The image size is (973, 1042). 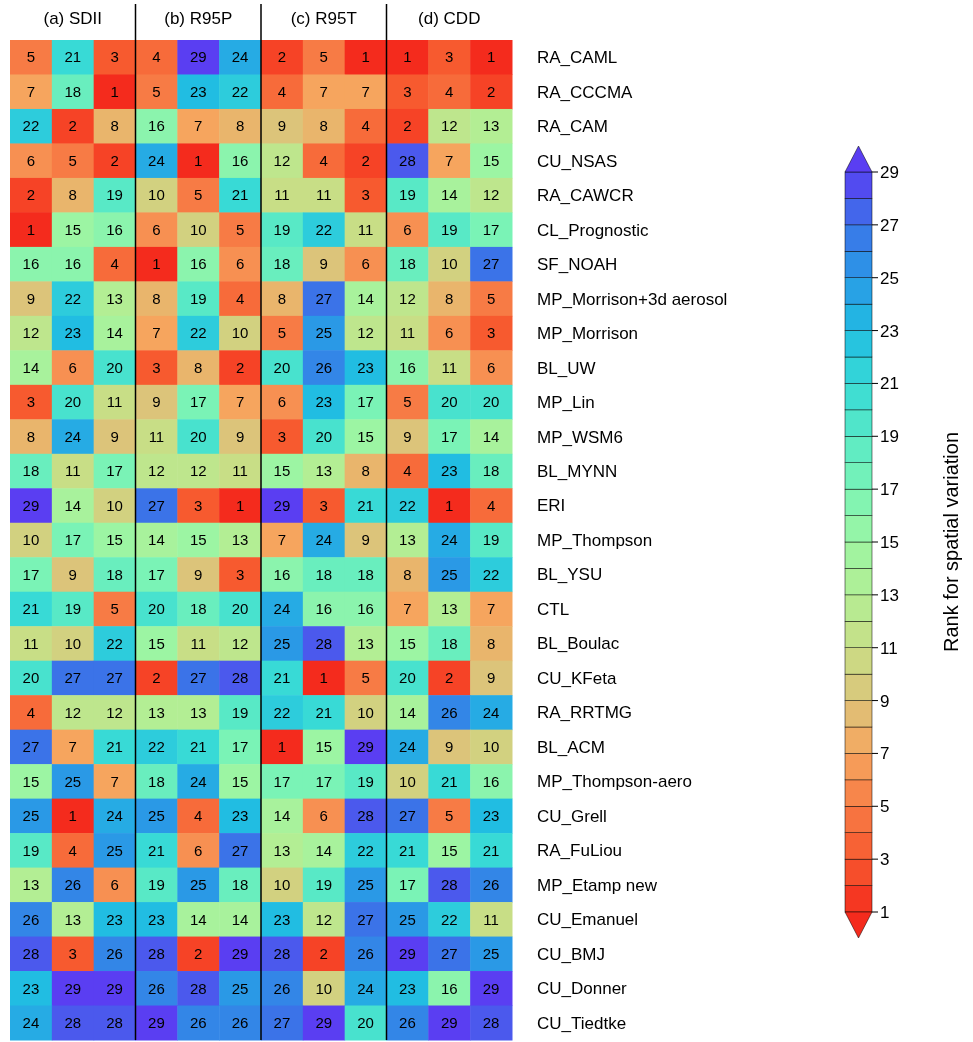 I want to click on color-bar-label: 25, so click(x=889, y=278).